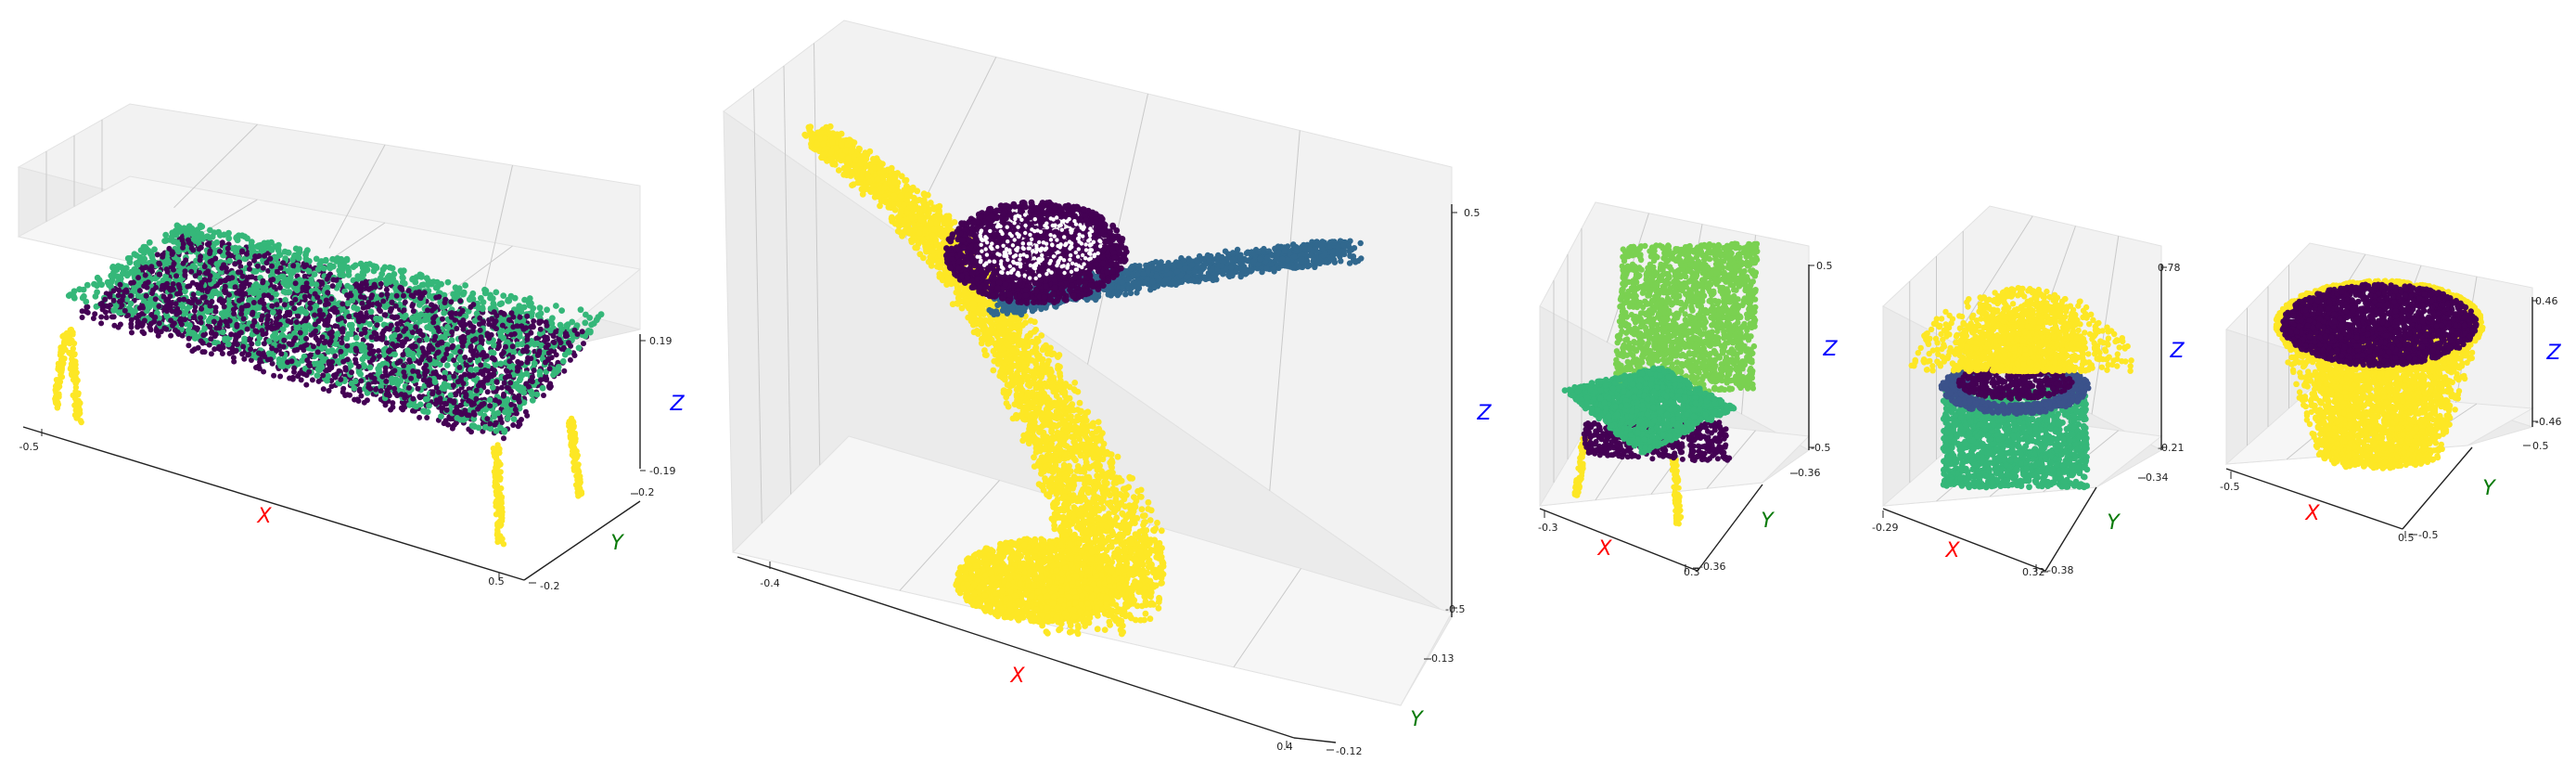  Describe the element at coordinates (662, 471) in the screenshot. I see `z-tick-label: -0.19` at that location.